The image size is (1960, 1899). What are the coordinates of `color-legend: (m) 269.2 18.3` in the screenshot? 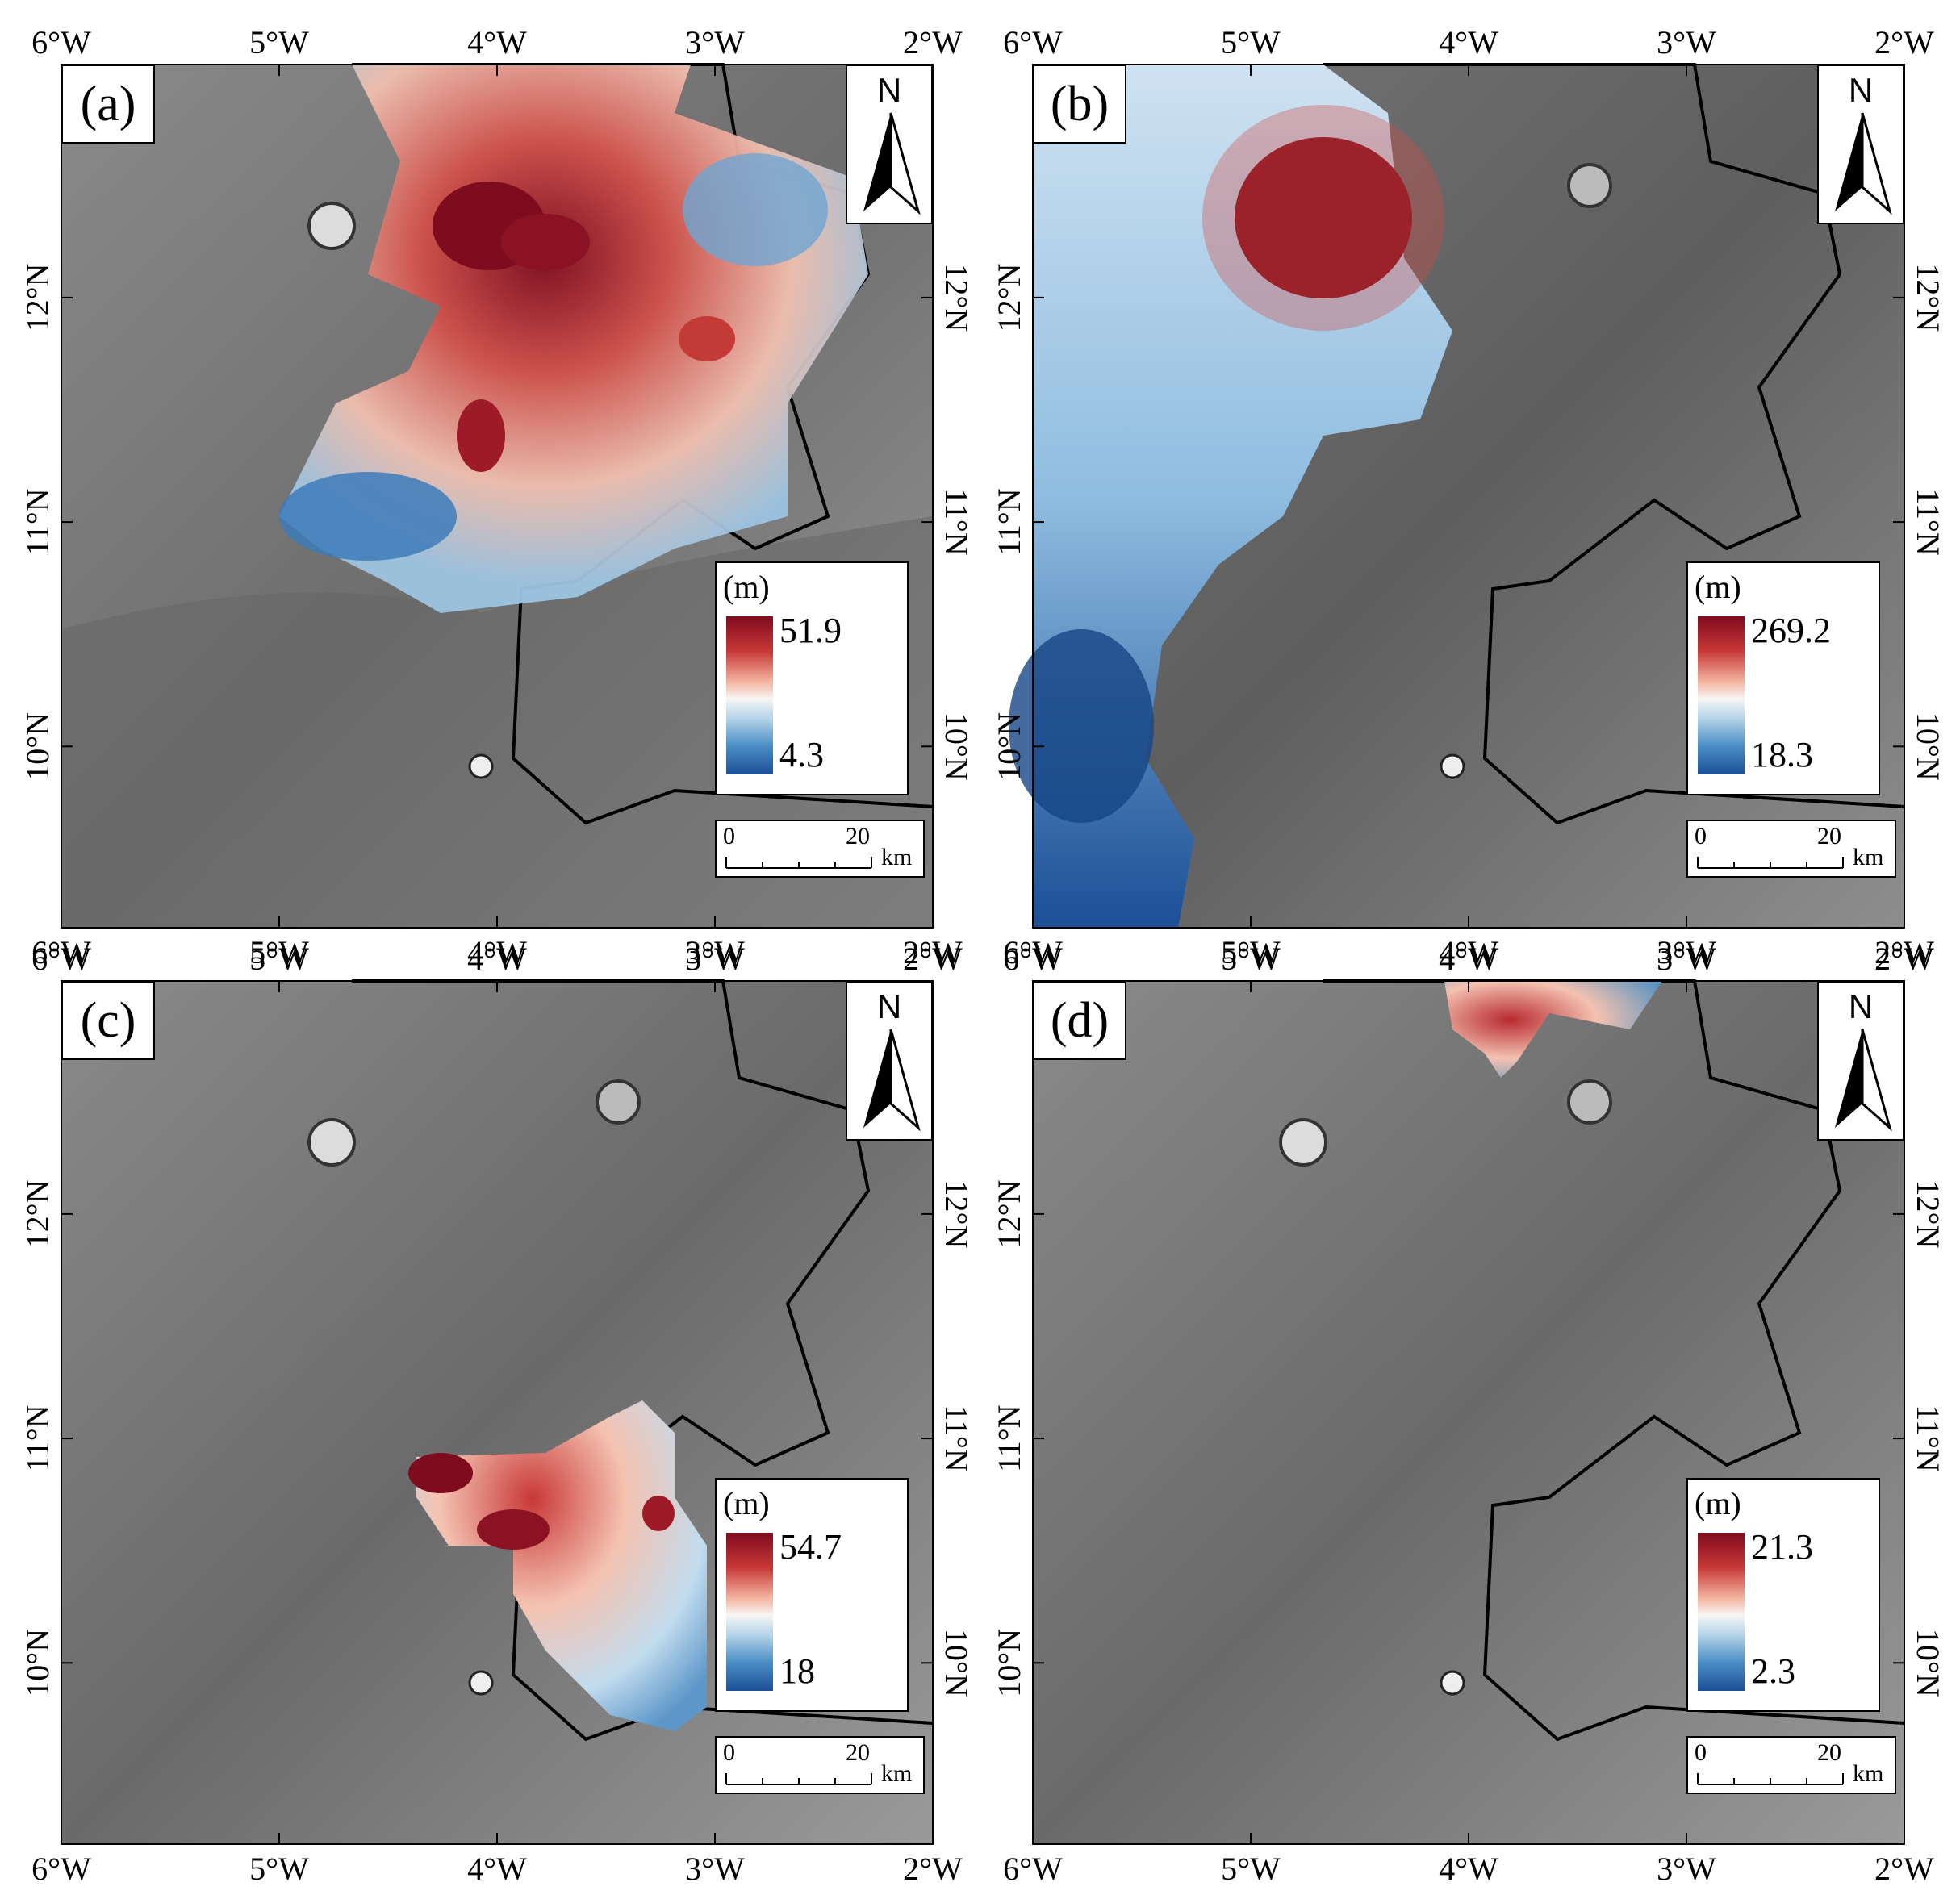 It's located at (1783, 678).